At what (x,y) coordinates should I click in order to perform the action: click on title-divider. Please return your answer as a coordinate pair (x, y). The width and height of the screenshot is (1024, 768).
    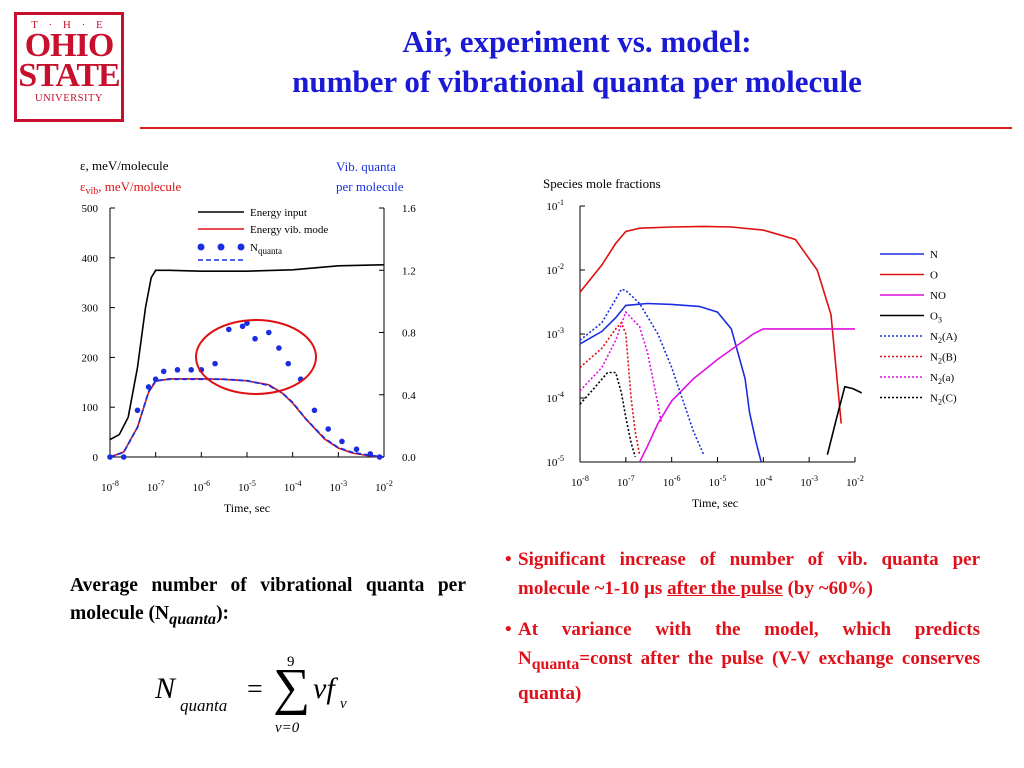
    Looking at the image, I should click on (576, 128).